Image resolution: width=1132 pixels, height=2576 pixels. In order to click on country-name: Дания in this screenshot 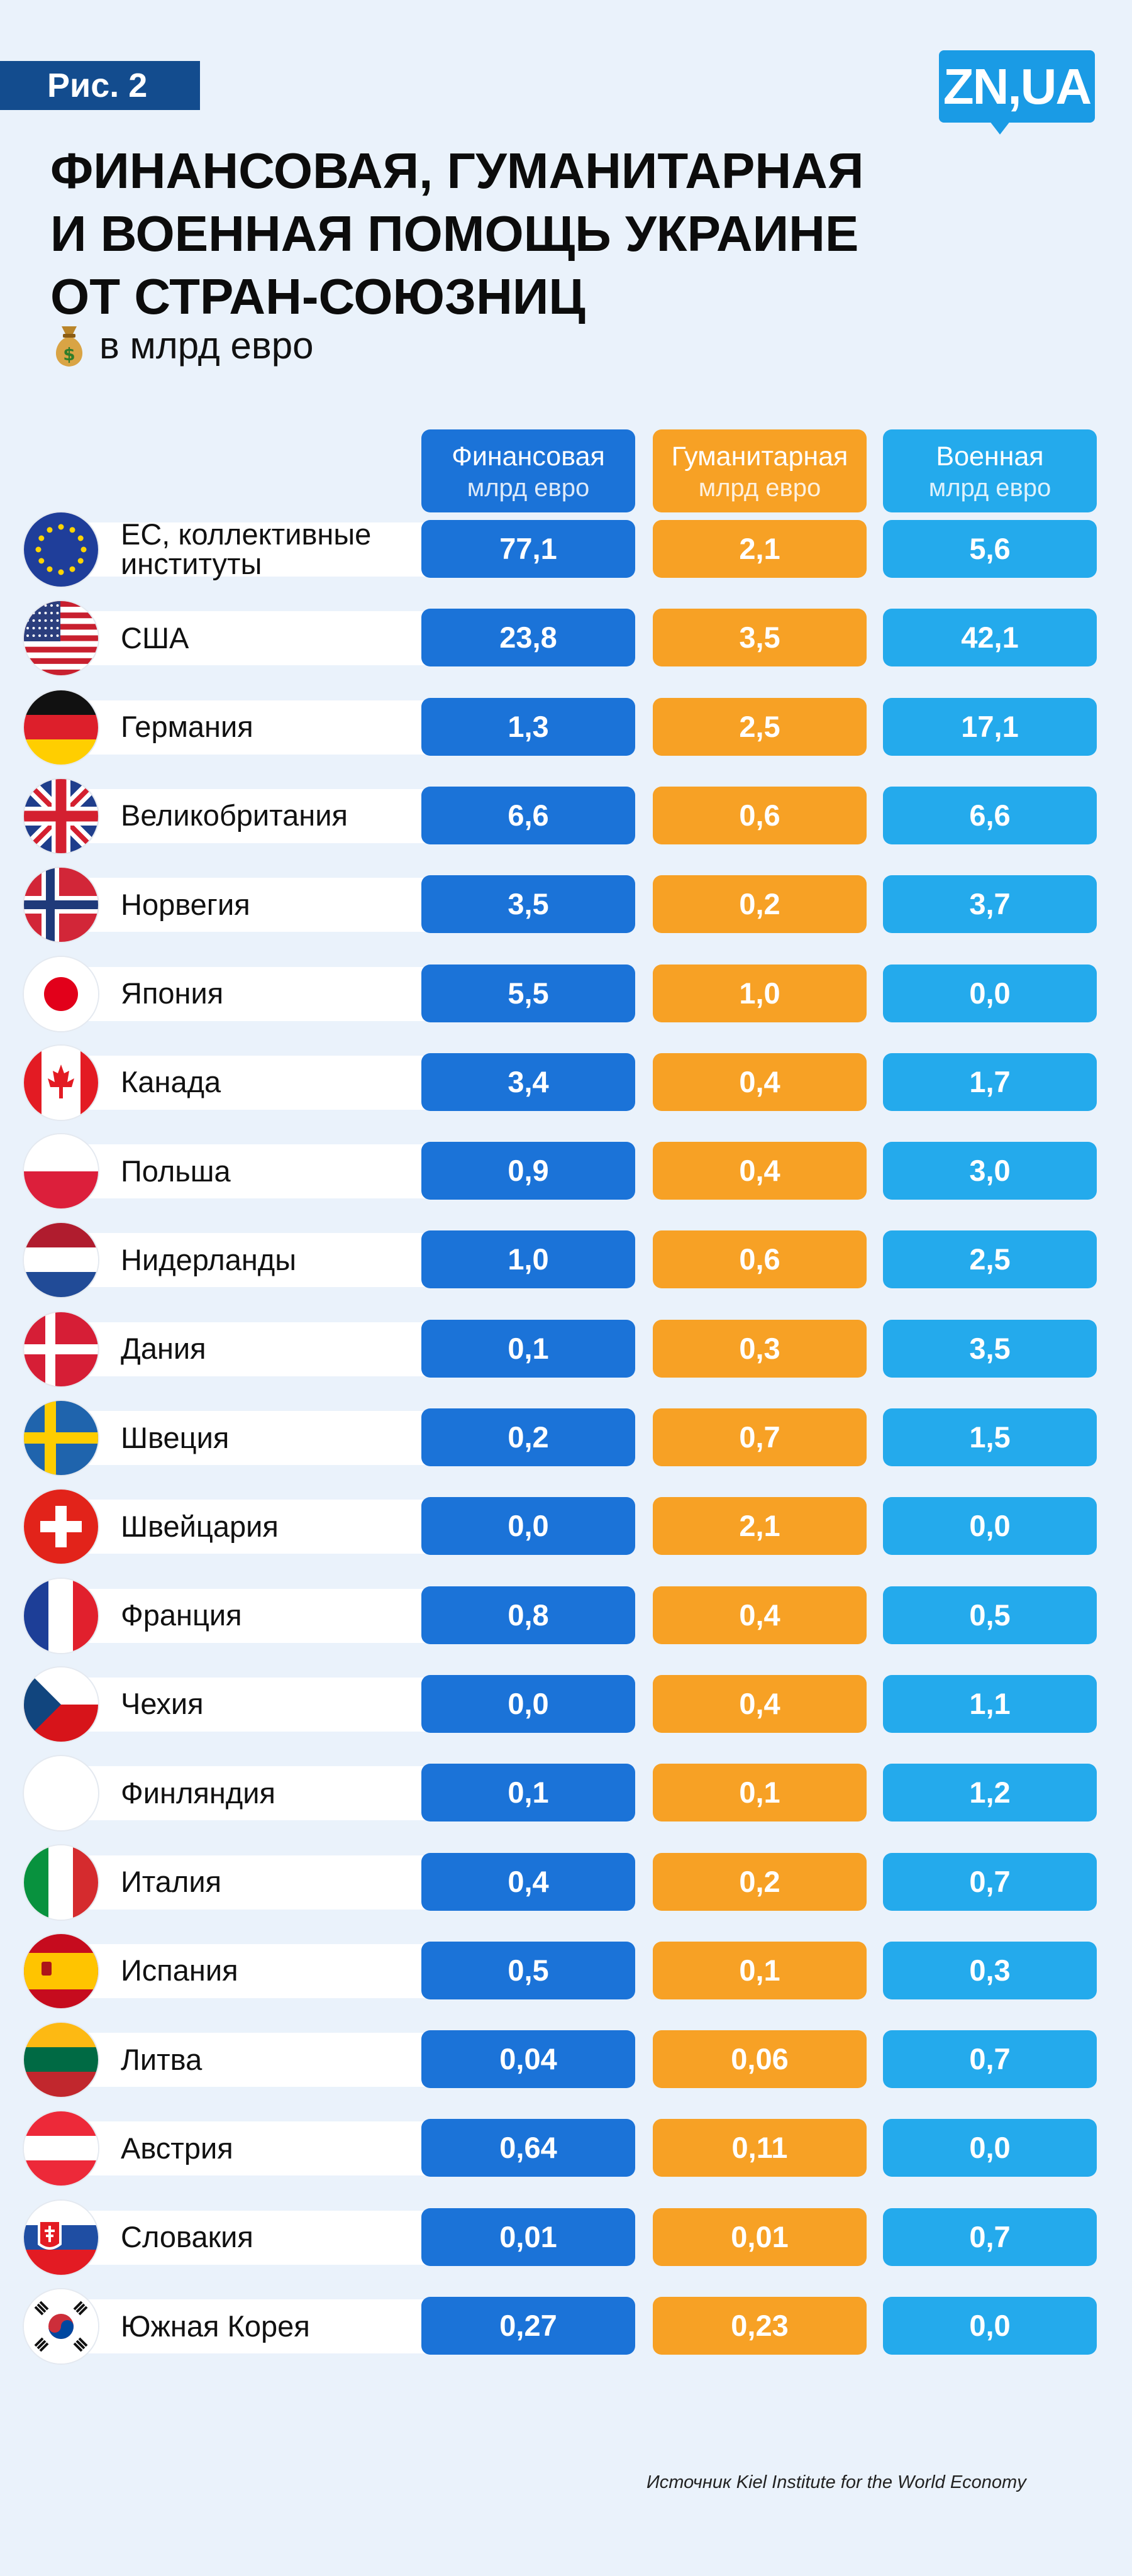, I will do `click(163, 1349)`.